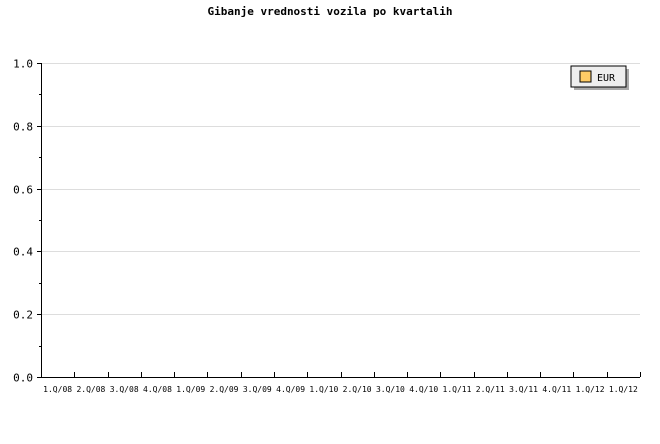 Image resolution: width=660 pixels, height=444 pixels. I want to click on x-tick-label: 2.Q/09, so click(224, 389).